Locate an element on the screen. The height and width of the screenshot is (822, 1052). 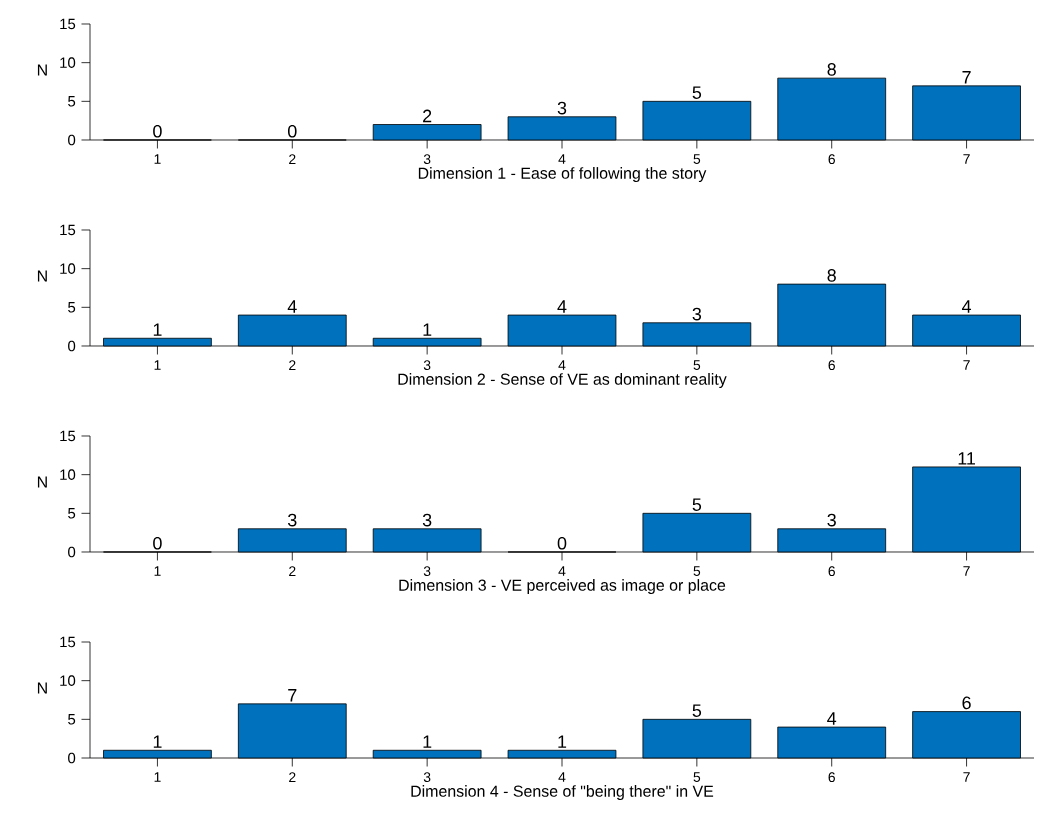
data-label: 6 is located at coordinates (966, 703).